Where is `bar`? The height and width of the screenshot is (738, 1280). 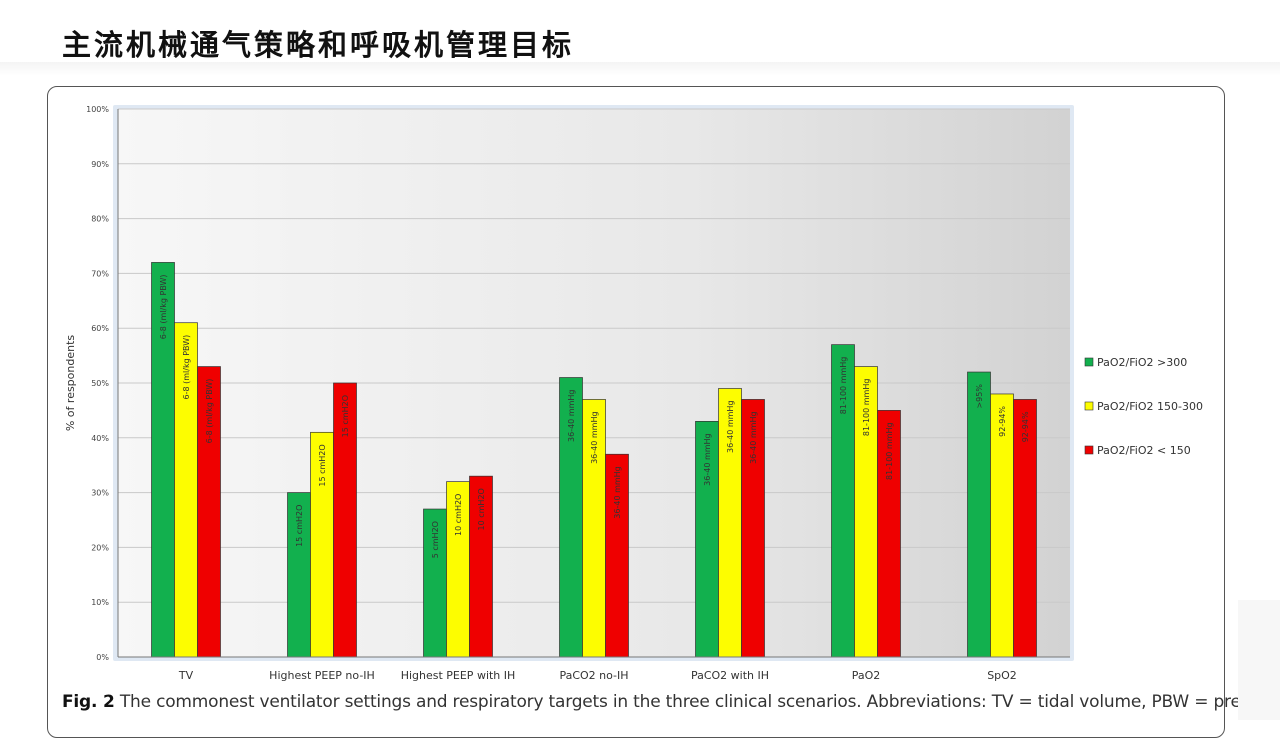
bar is located at coordinates (979, 514).